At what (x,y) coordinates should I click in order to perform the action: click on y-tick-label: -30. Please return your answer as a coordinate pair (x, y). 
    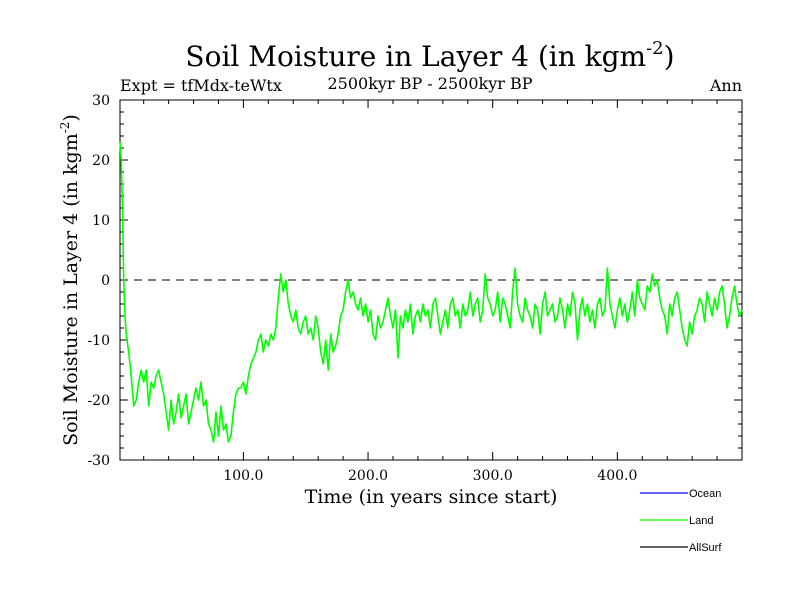
    Looking at the image, I should click on (98, 461).